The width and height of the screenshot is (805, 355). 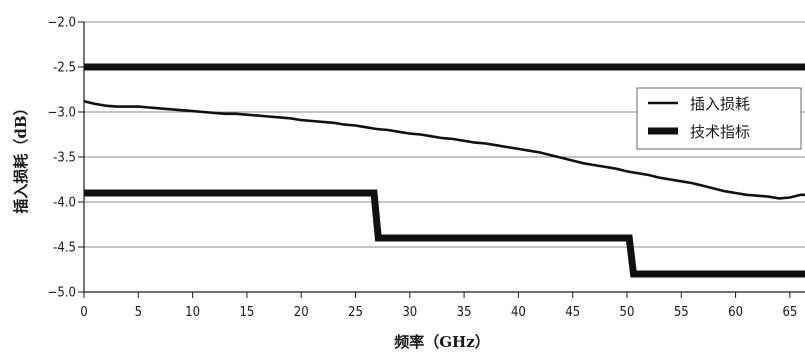 I want to click on x-tick-label: 50, so click(x=627, y=312).